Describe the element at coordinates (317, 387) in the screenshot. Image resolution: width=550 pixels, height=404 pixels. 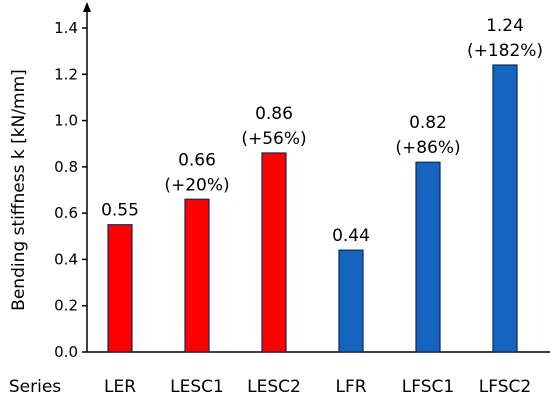
I see `category-labels: LER LESC1 LESC2 LFR LFSC1 LFSC2` at that location.